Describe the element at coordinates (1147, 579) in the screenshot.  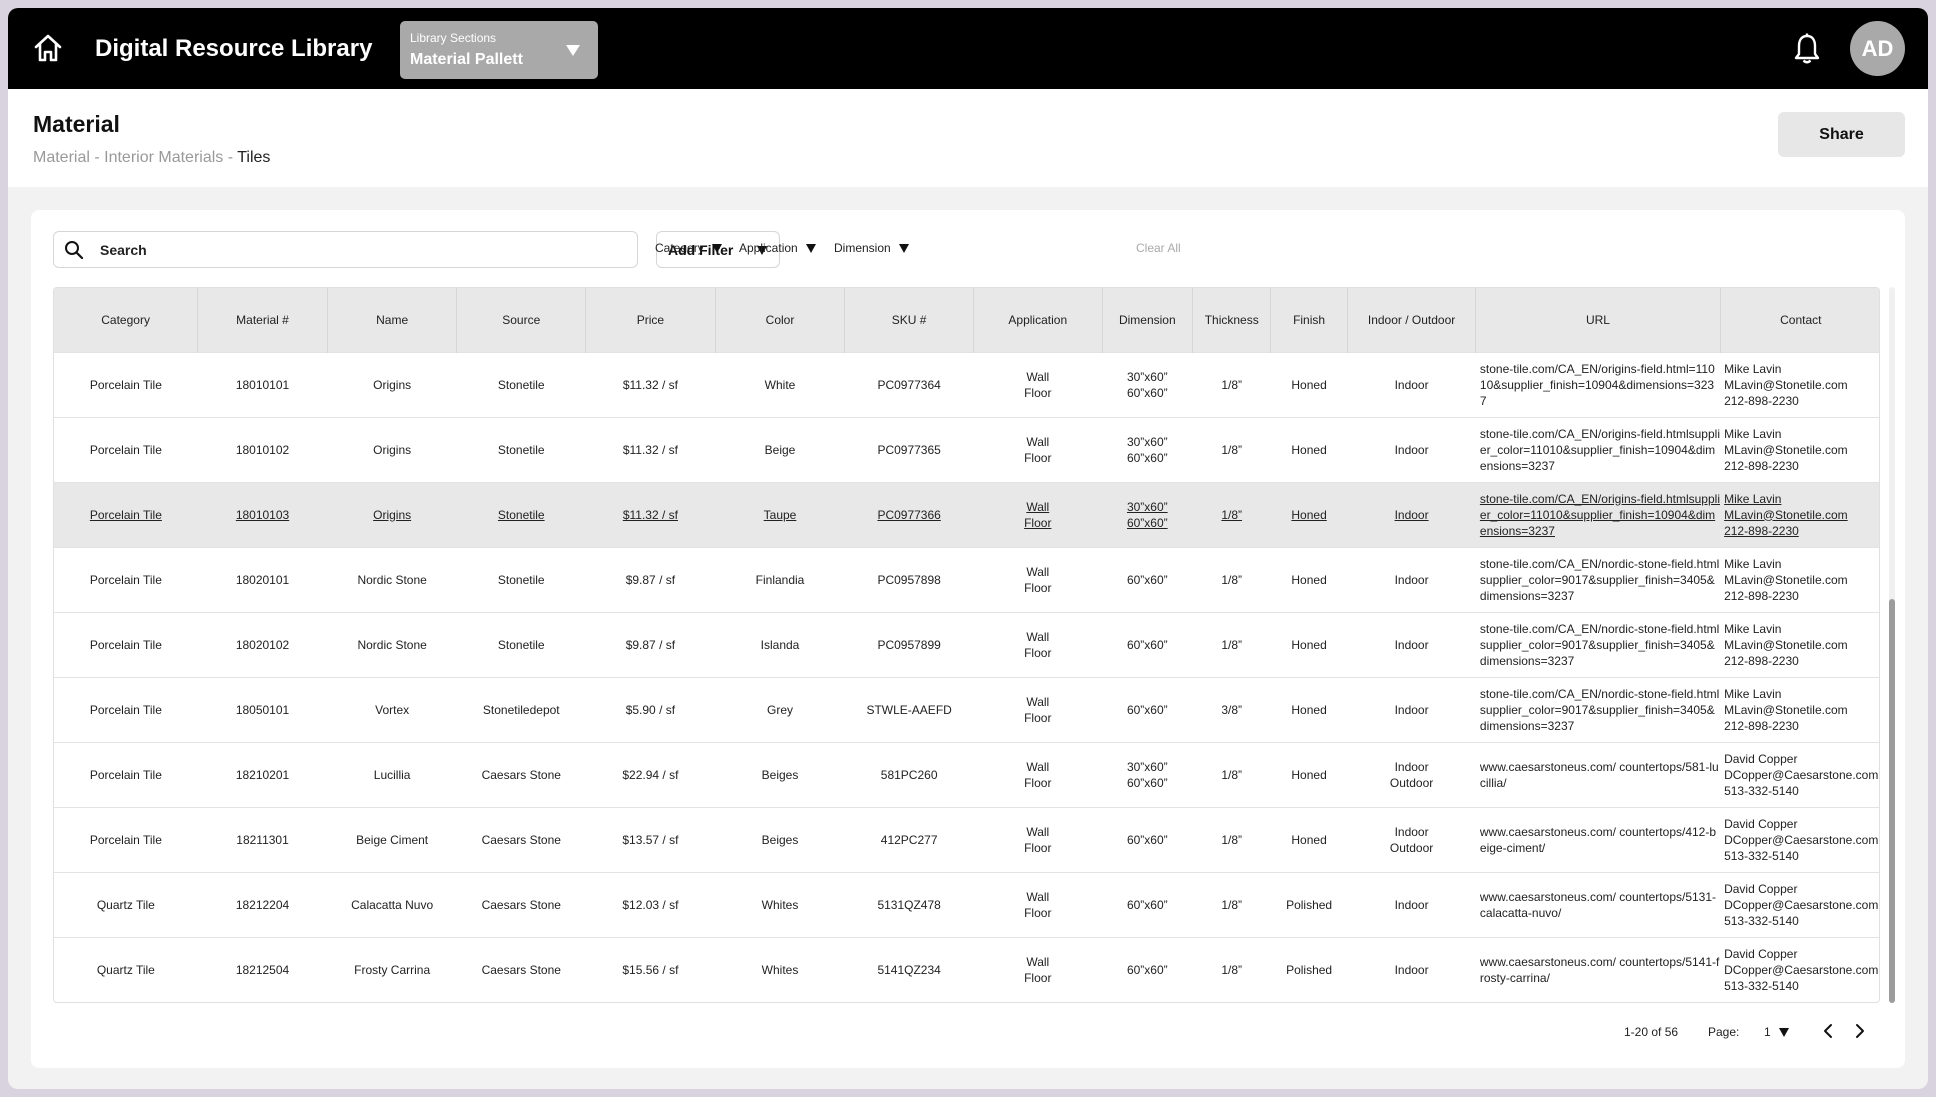
I see `dimension-cell: 60”x60”` at that location.